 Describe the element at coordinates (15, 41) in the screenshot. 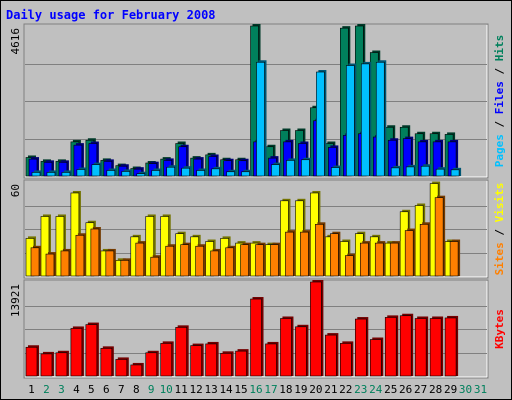

I see `y-max-label: 4616` at that location.